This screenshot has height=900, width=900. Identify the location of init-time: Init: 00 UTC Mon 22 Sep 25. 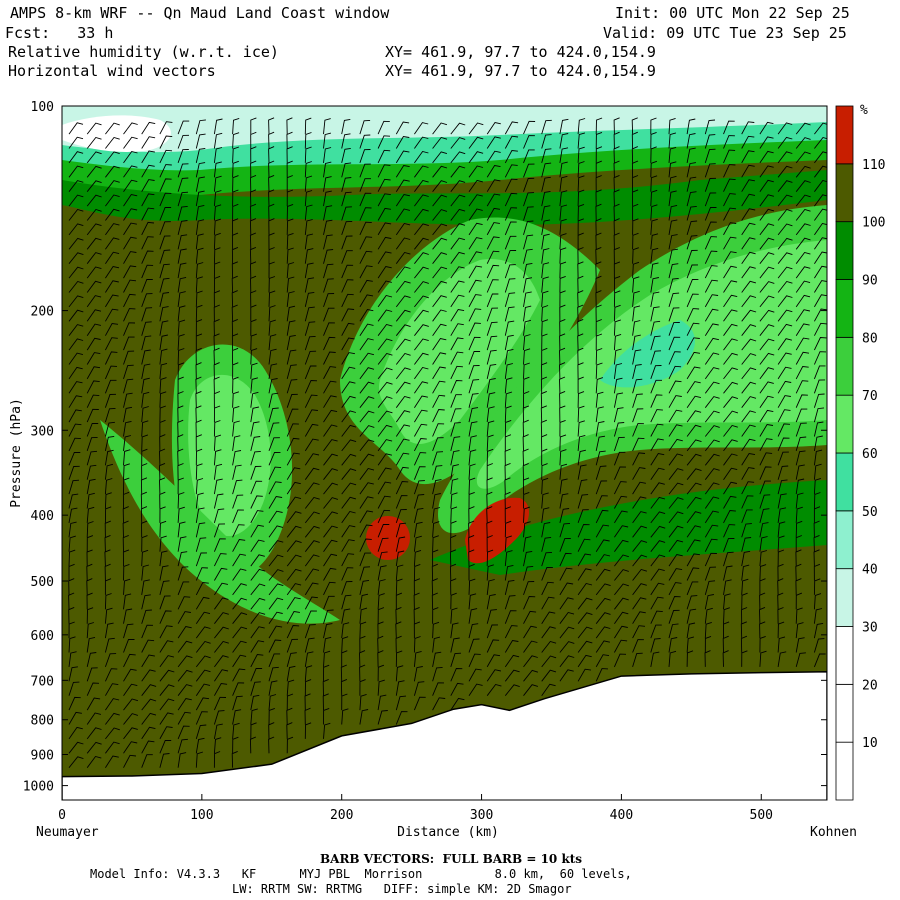
(732, 13).